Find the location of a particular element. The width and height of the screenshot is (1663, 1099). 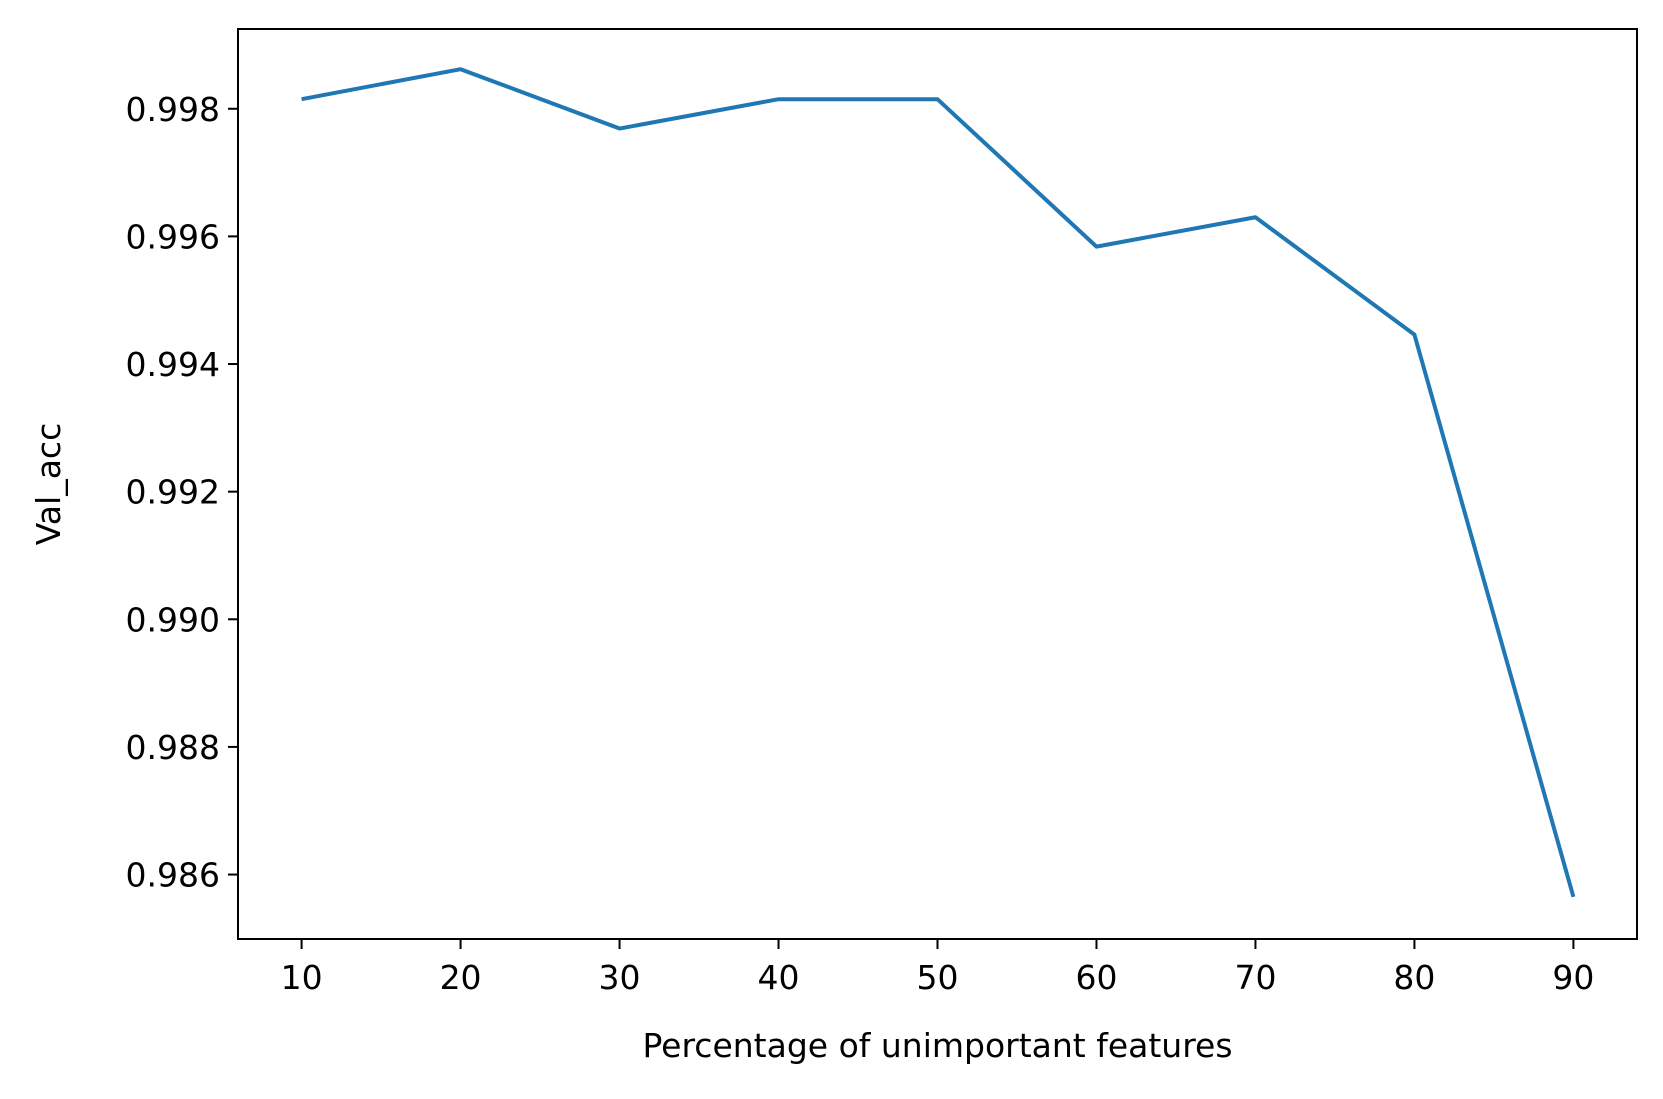

y-tick-label: 0.998 is located at coordinates (173, 109).